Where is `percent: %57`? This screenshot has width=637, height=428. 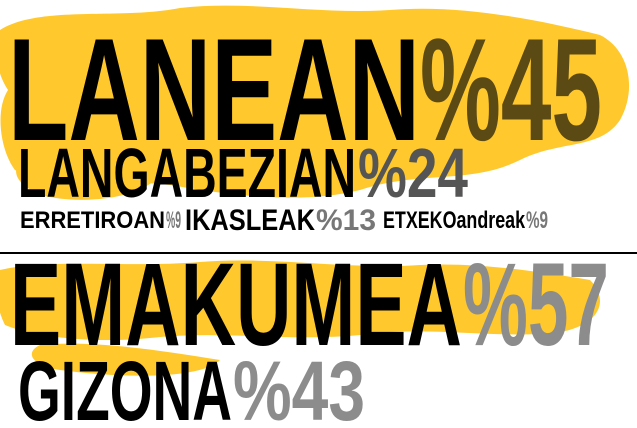
percent: %57 is located at coordinates (536, 305).